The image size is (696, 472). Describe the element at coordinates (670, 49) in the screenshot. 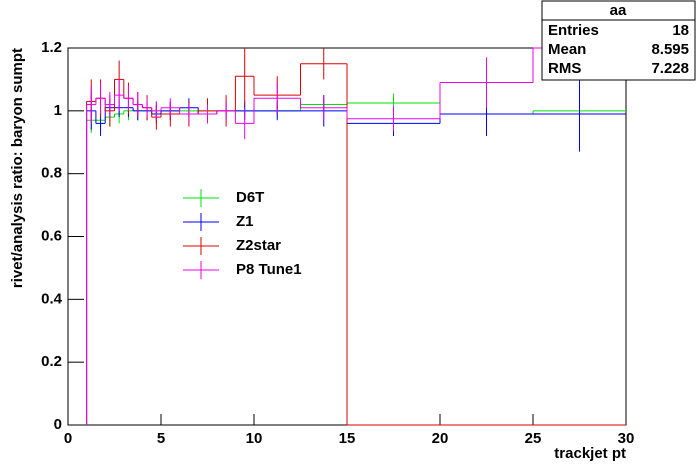

I see `stats-value: 8.595` at that location.